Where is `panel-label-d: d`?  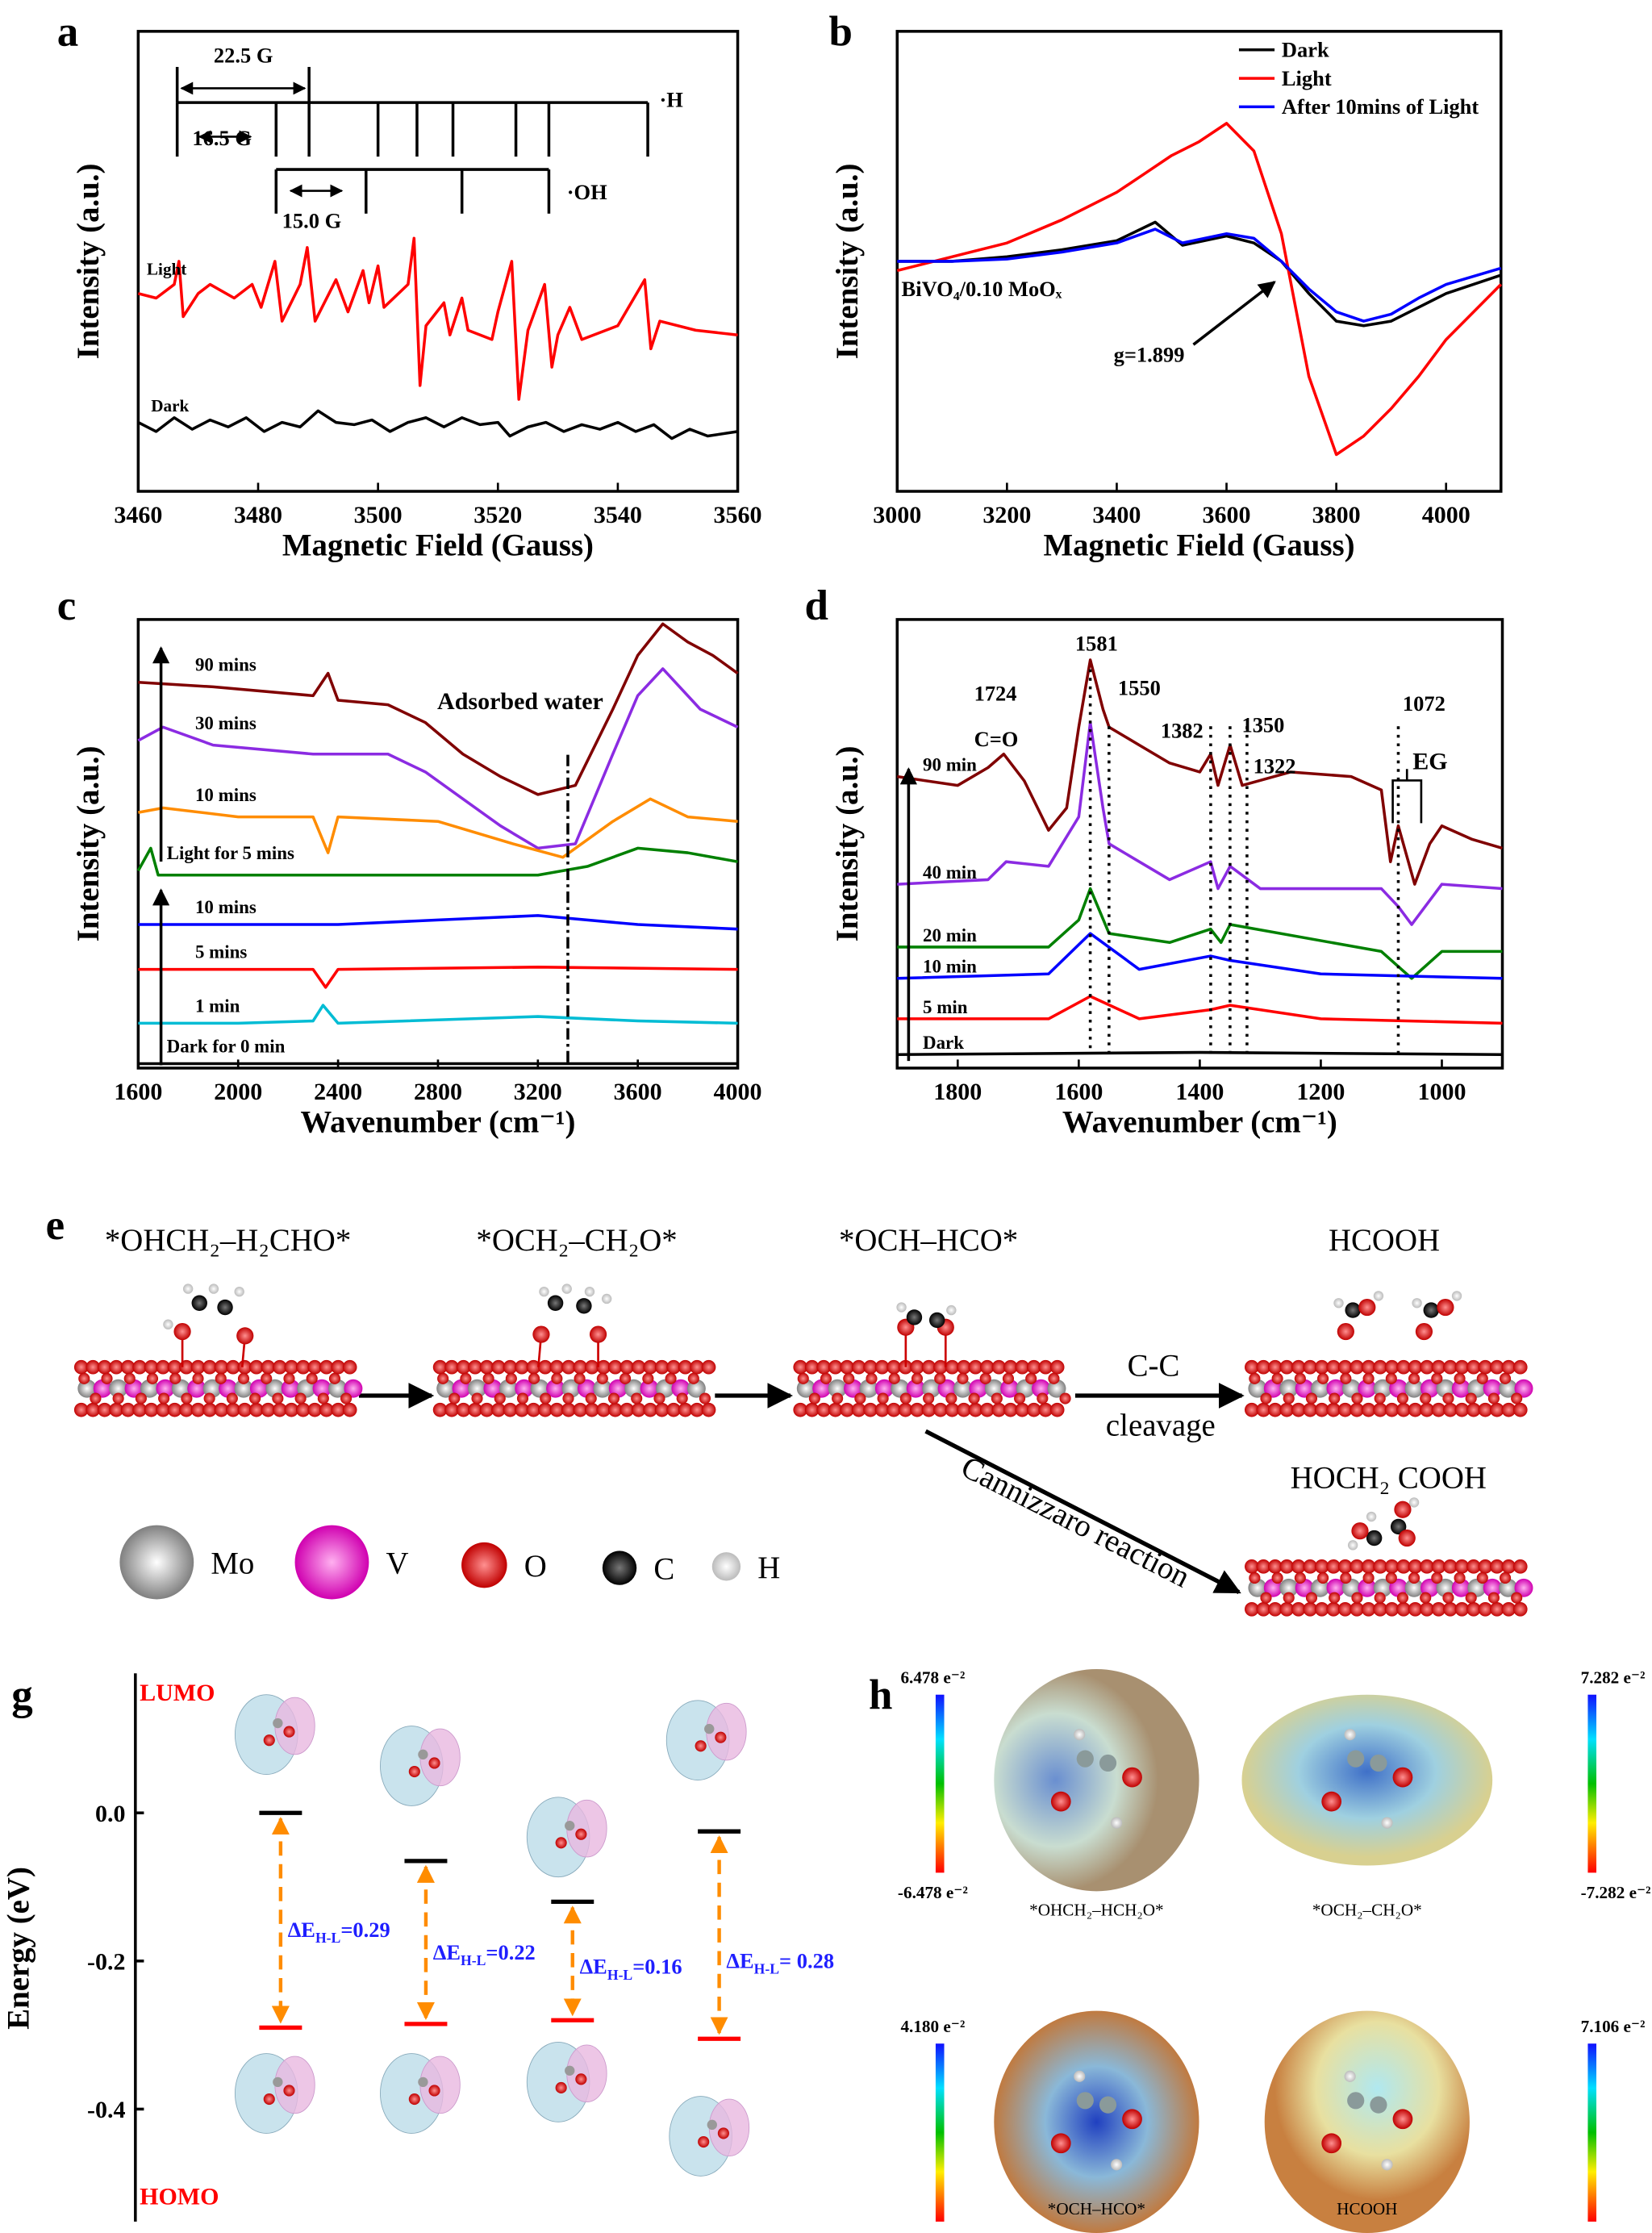
panel-label-d: d is located at coordinates (816, 605).